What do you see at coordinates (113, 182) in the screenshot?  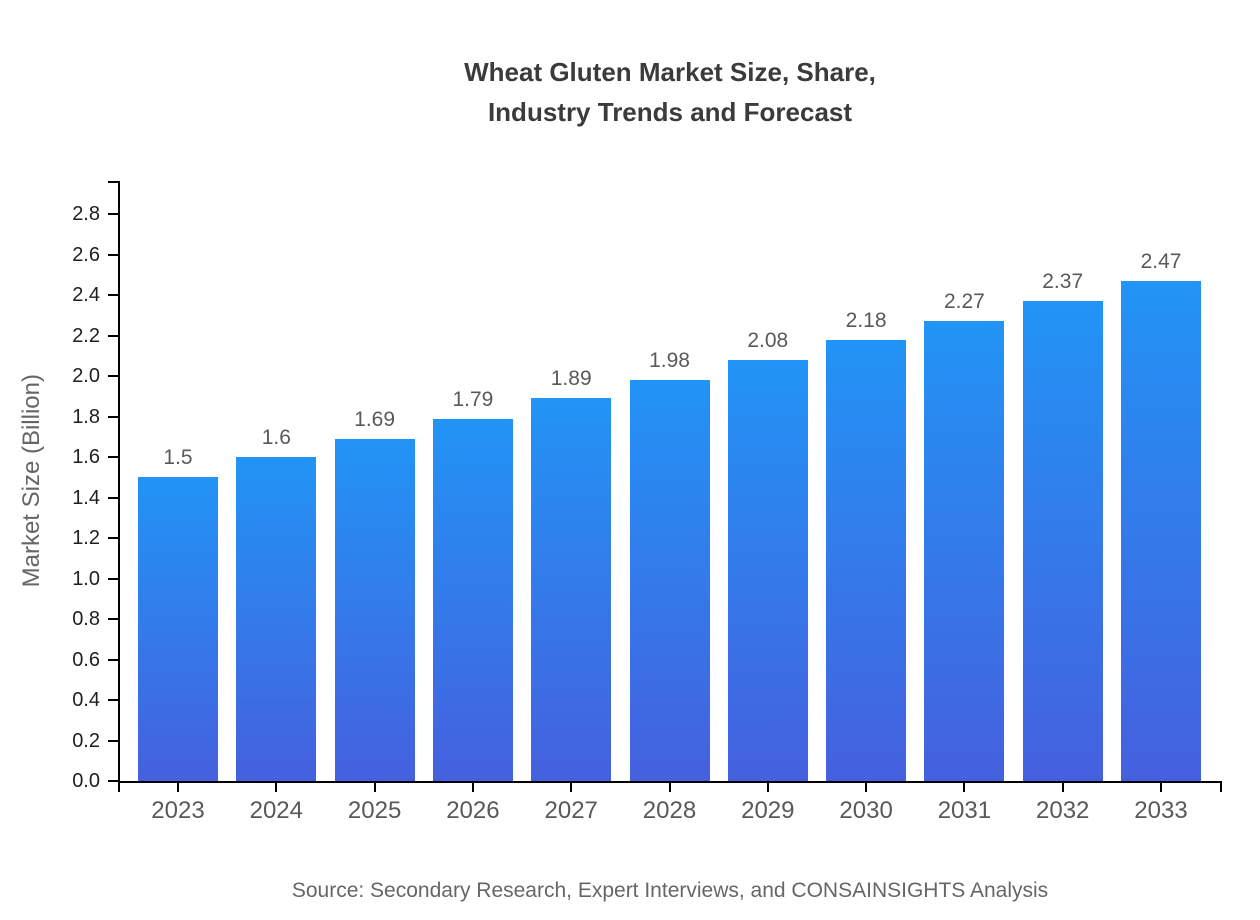 I see `y-axis-endcap-tick` at bounding box center [113, 182].